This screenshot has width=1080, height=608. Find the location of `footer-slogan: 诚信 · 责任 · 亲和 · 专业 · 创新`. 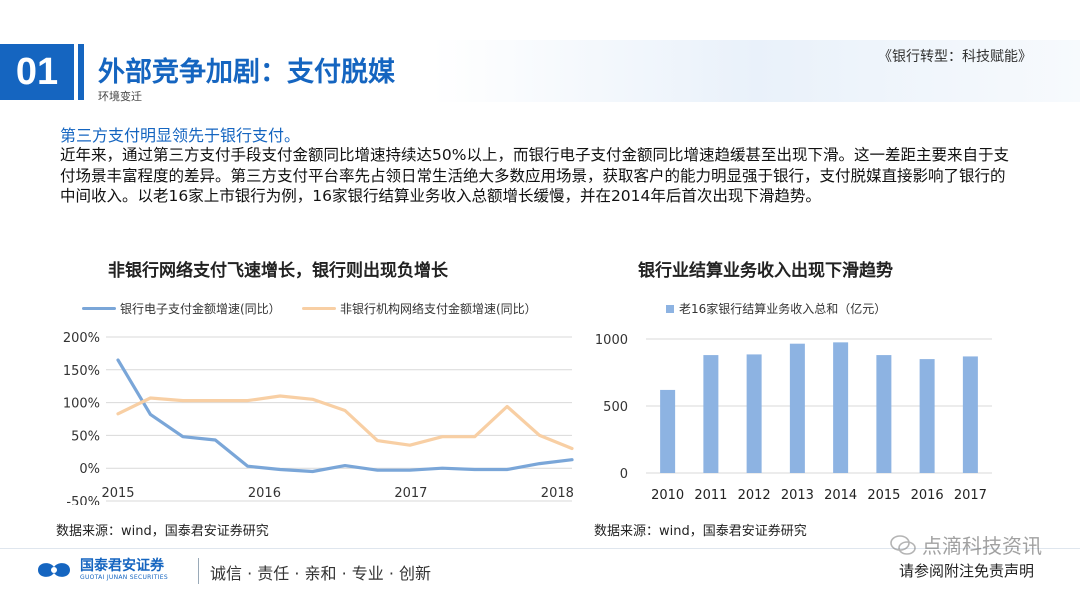

footer-slogan: 诚信 · 责任 · 亲和 · 专业 · 创新 is located at coordinates (321, 573).